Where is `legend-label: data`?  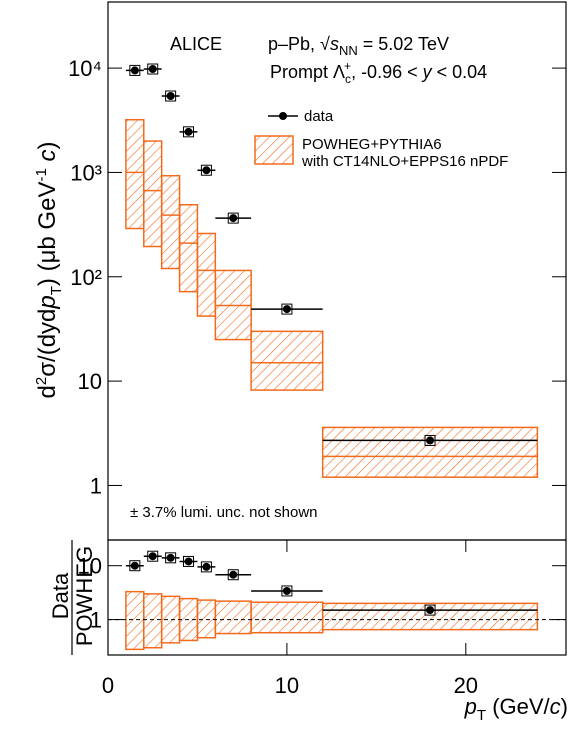
legend-label: data is located at coordinates (319, 116).